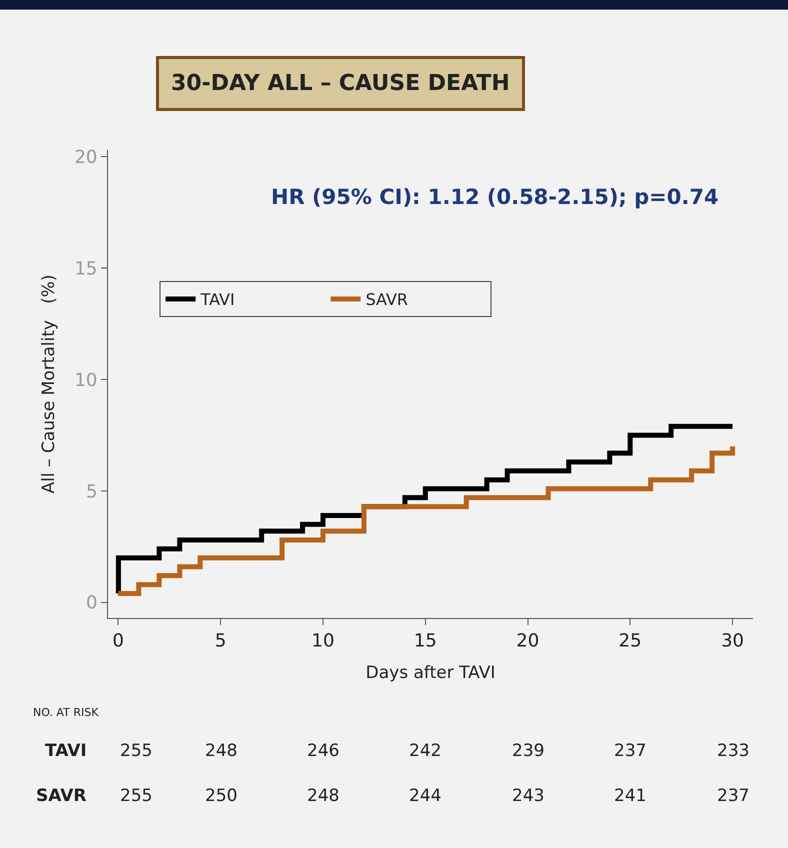 This screenshot has width=788, height=848. Describe the element at coordinates (528, 796) in the screenshot. I see `text: 243` at that location.